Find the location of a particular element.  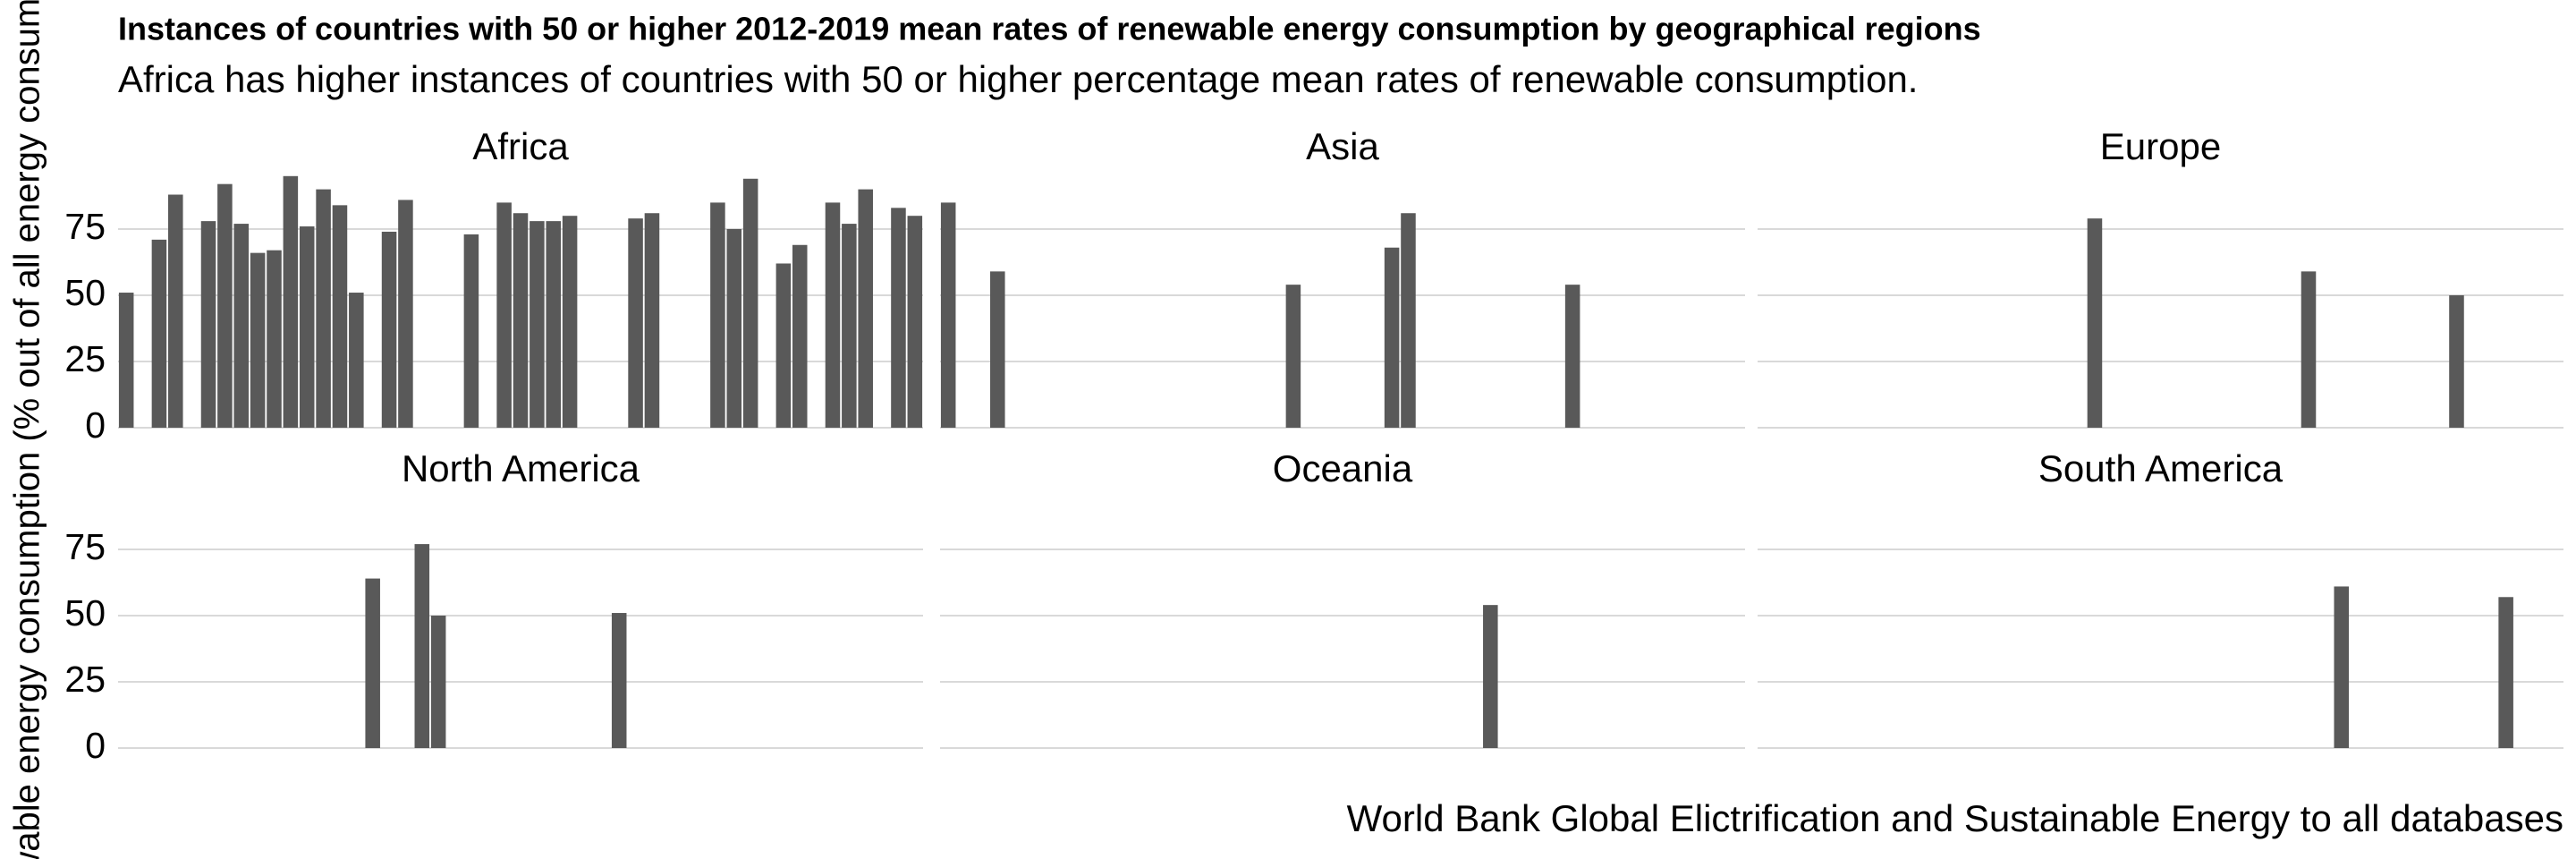

panel-title: Oceania is located at coordinates (1343, 468).